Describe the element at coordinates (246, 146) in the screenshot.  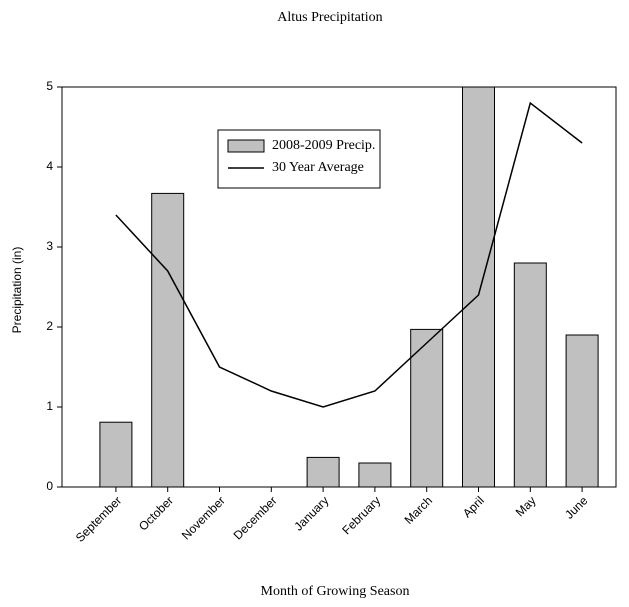
I see `legend-swatch` at that location.